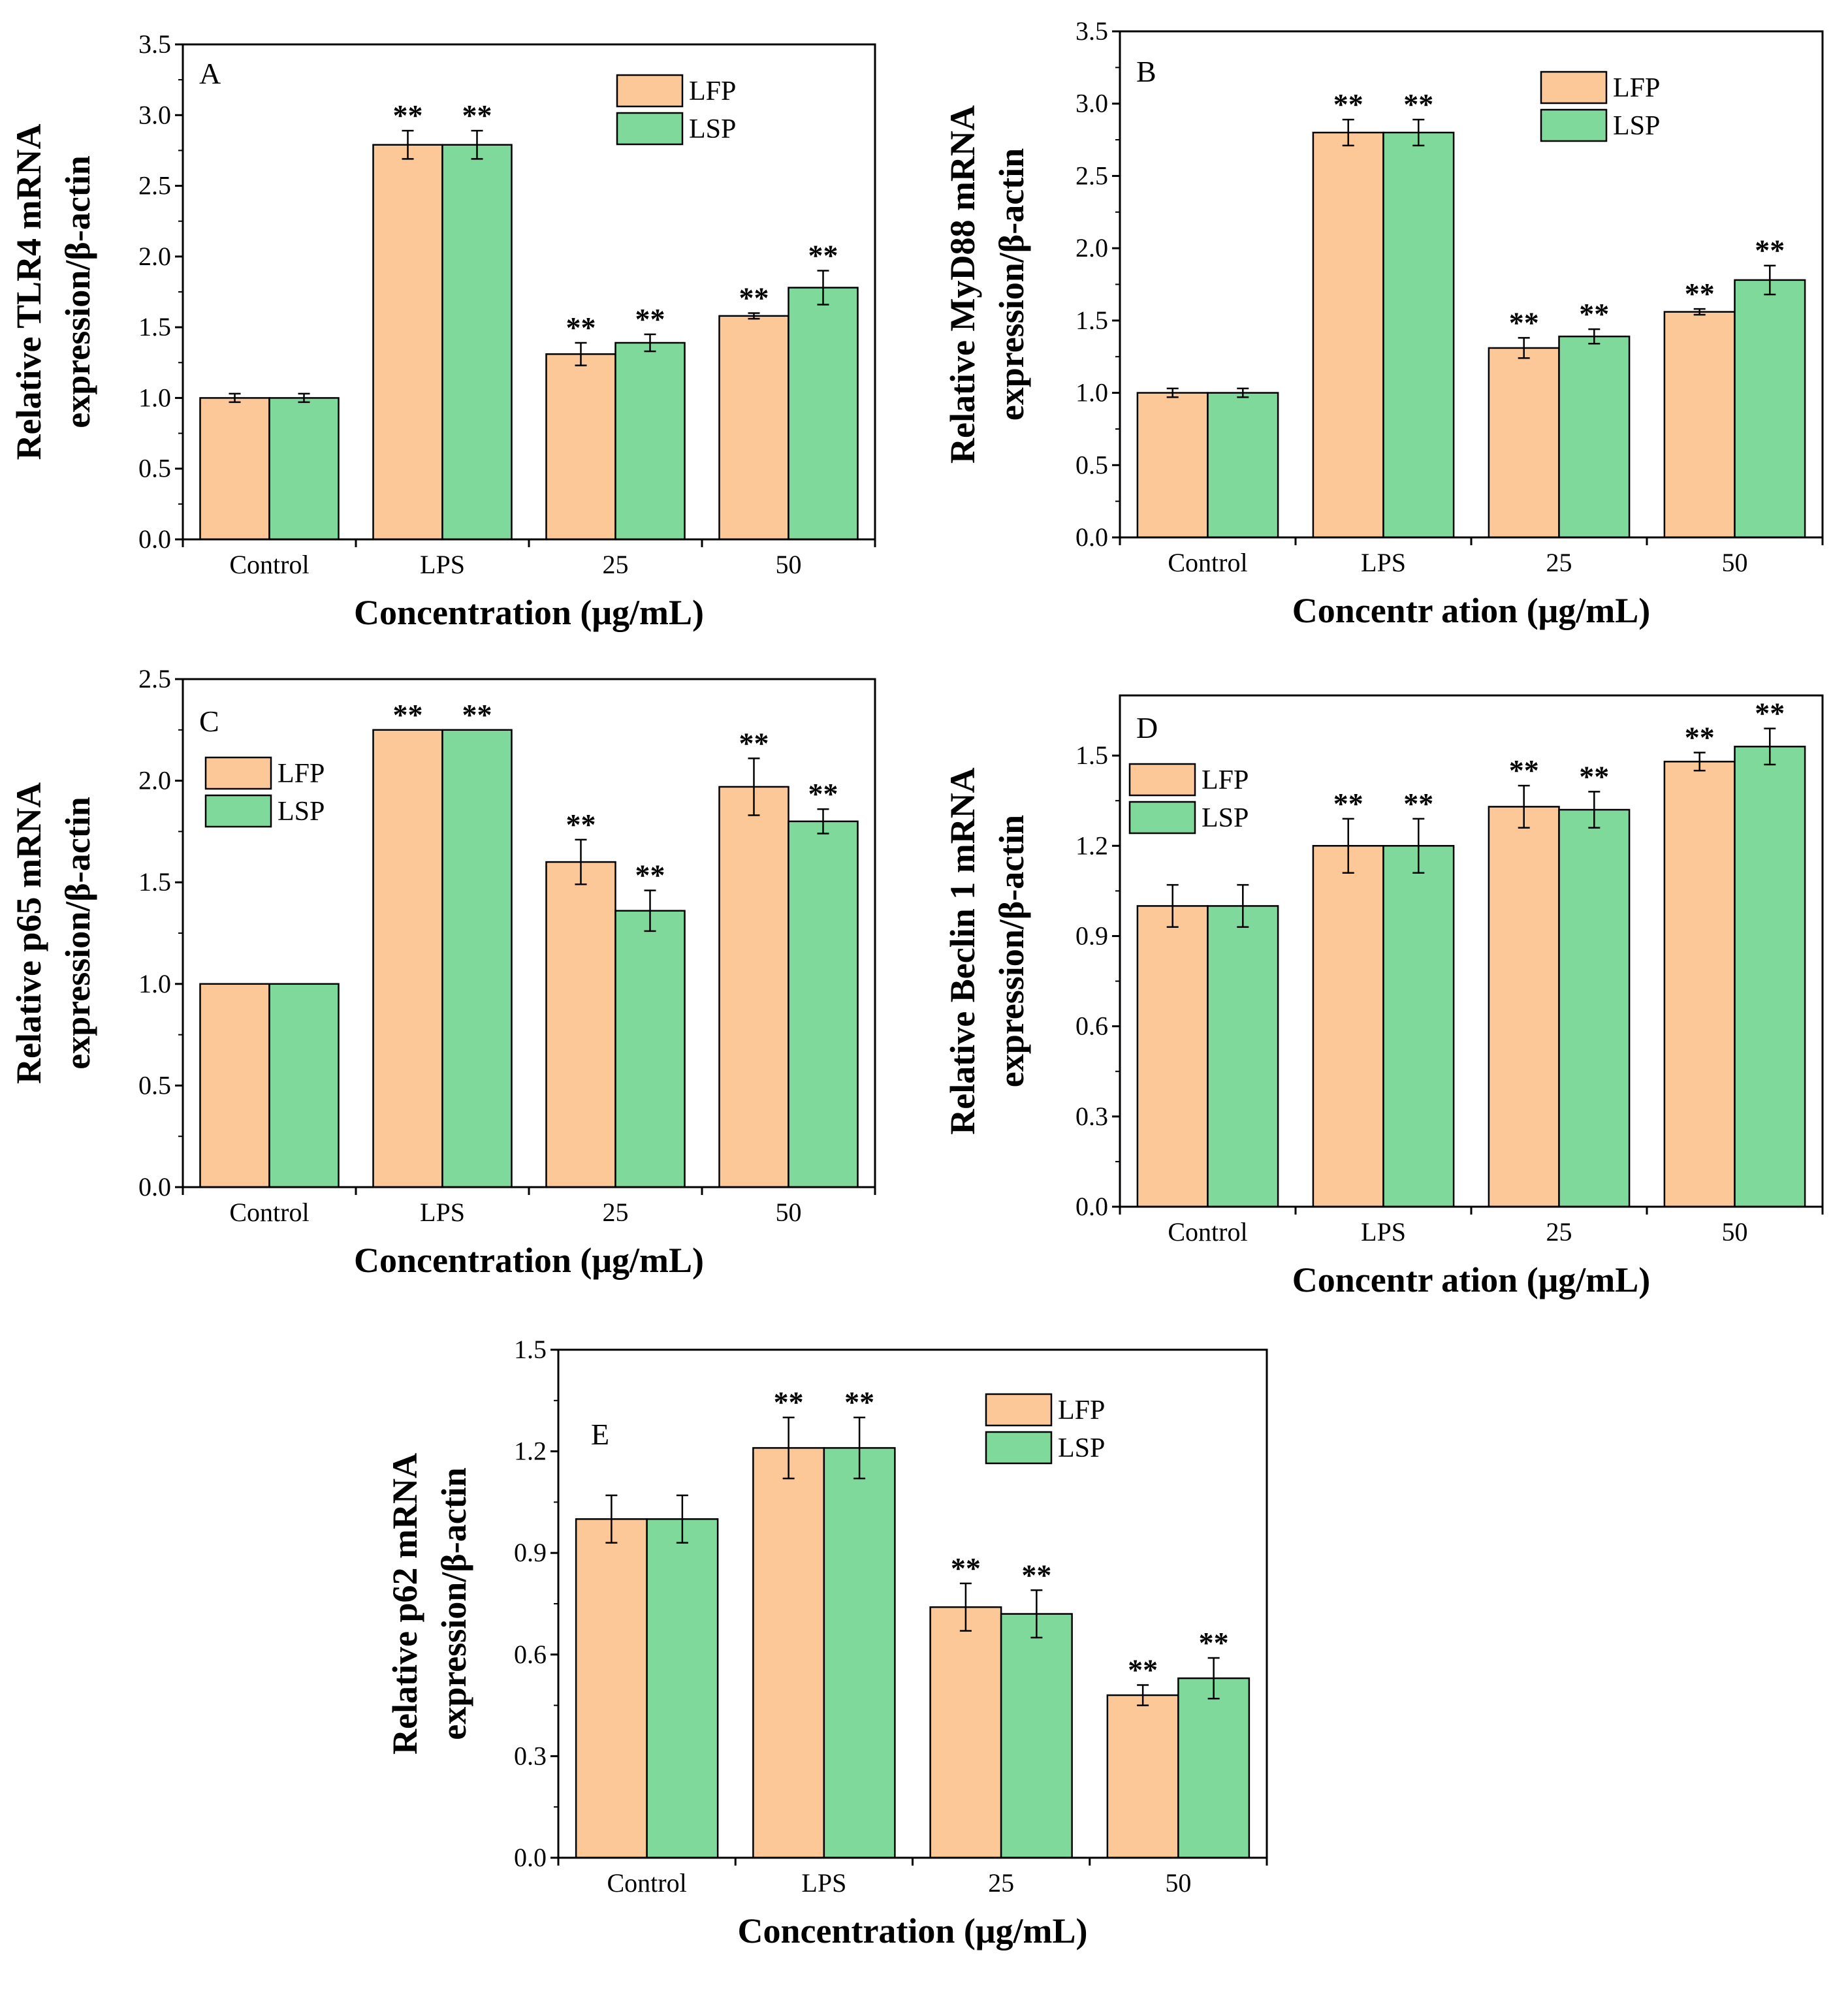  I want to click on y-tick-label: 3.5, so click(154, 44).